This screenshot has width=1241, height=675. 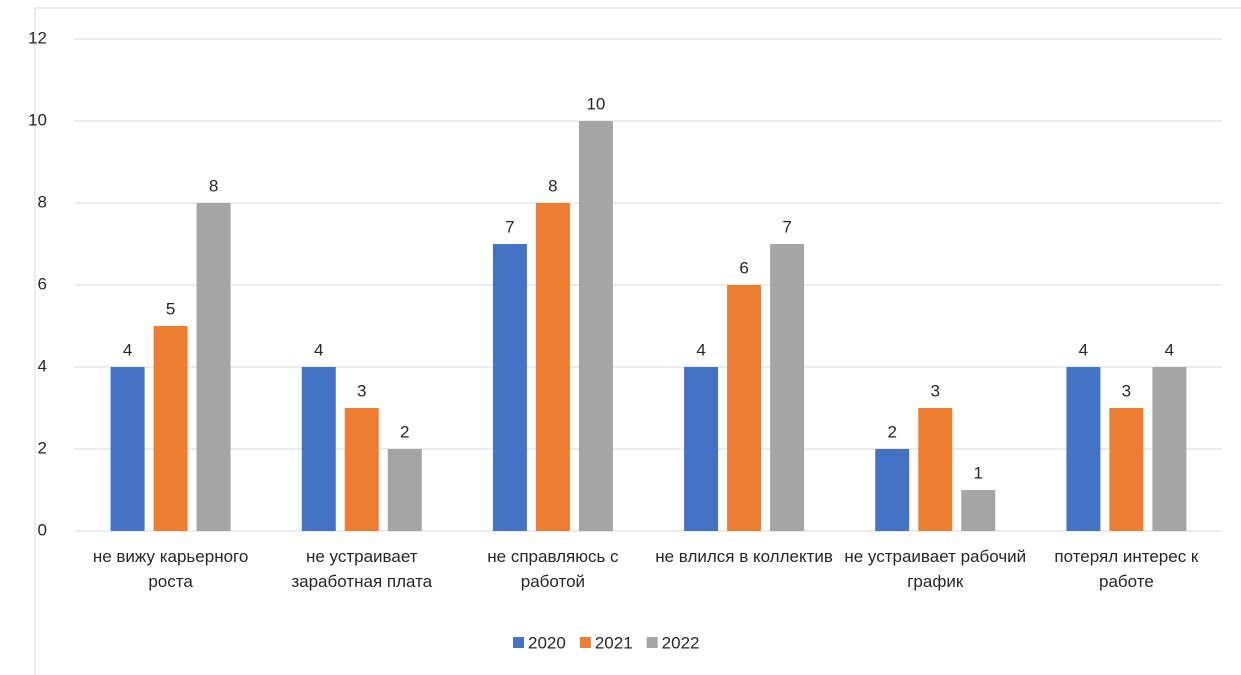 I want to click on x-tick-label: не влился в коллектив, so click(x=744, y=556).